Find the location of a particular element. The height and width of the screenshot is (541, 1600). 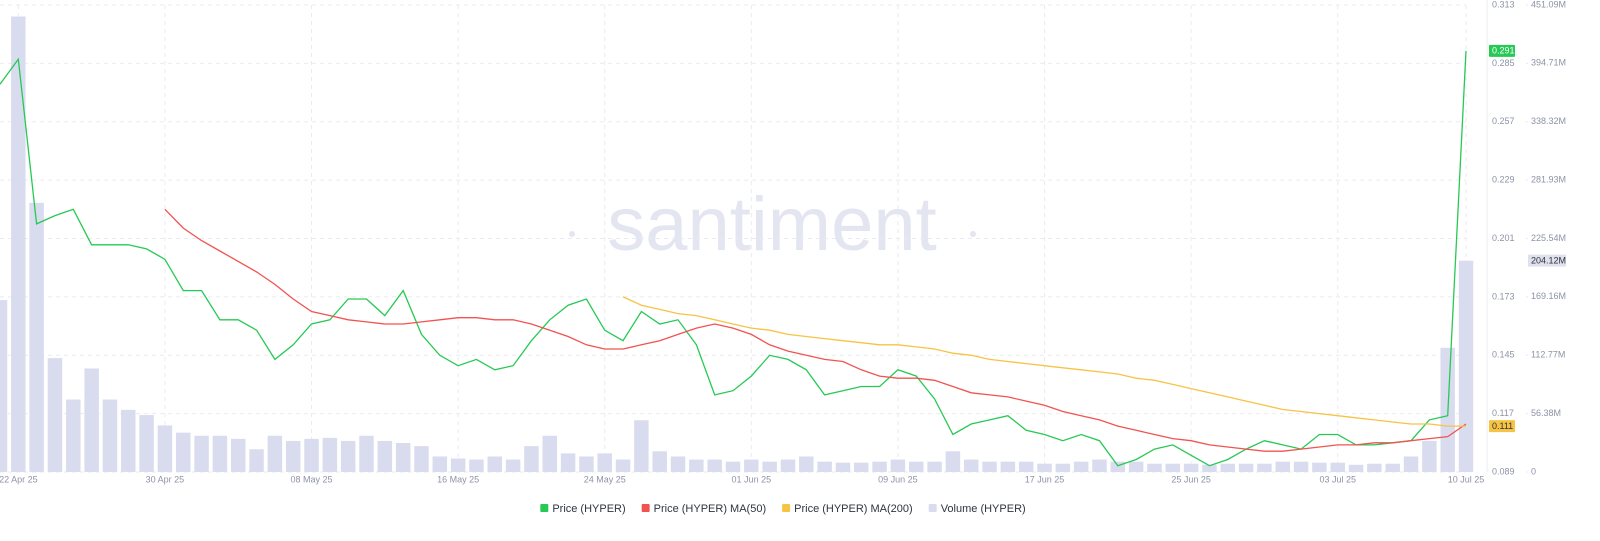

watermark-text: santiment is located at coordinates (772, 224).